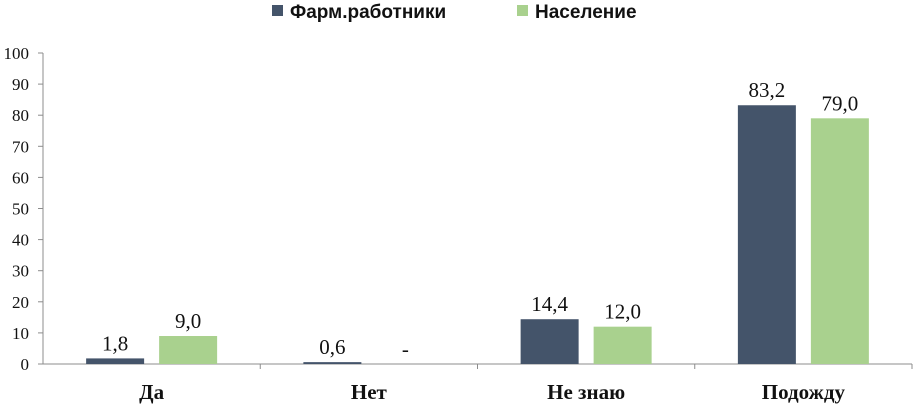 The image size is (918, 407). I want to click on y-tick-label: 50, so click(20, 209).